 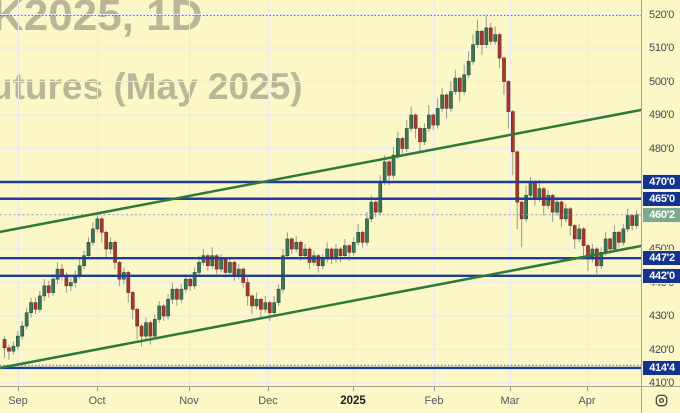 I want to click on price-scale-settings-gear-icon, so click(x=661, y=400).